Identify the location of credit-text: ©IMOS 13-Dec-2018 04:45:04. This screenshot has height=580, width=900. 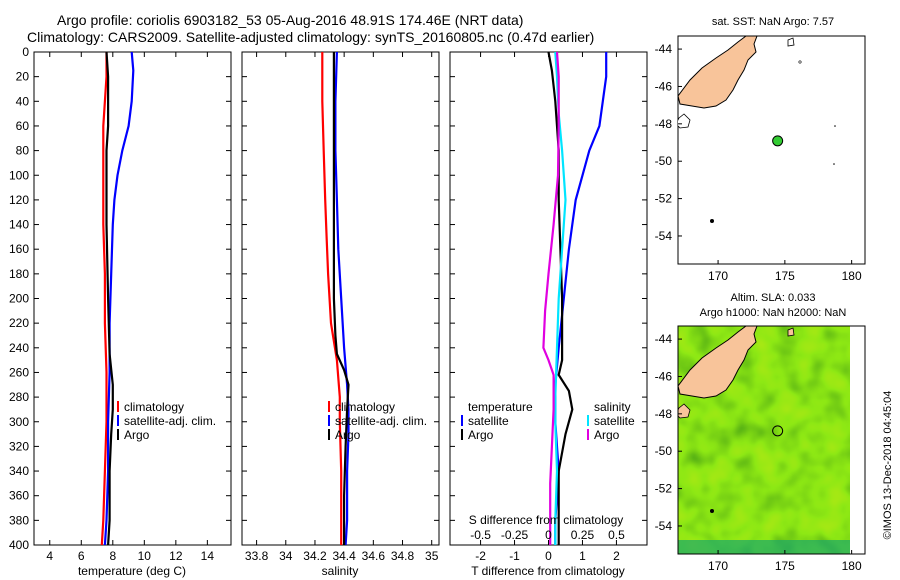
(888, 465).